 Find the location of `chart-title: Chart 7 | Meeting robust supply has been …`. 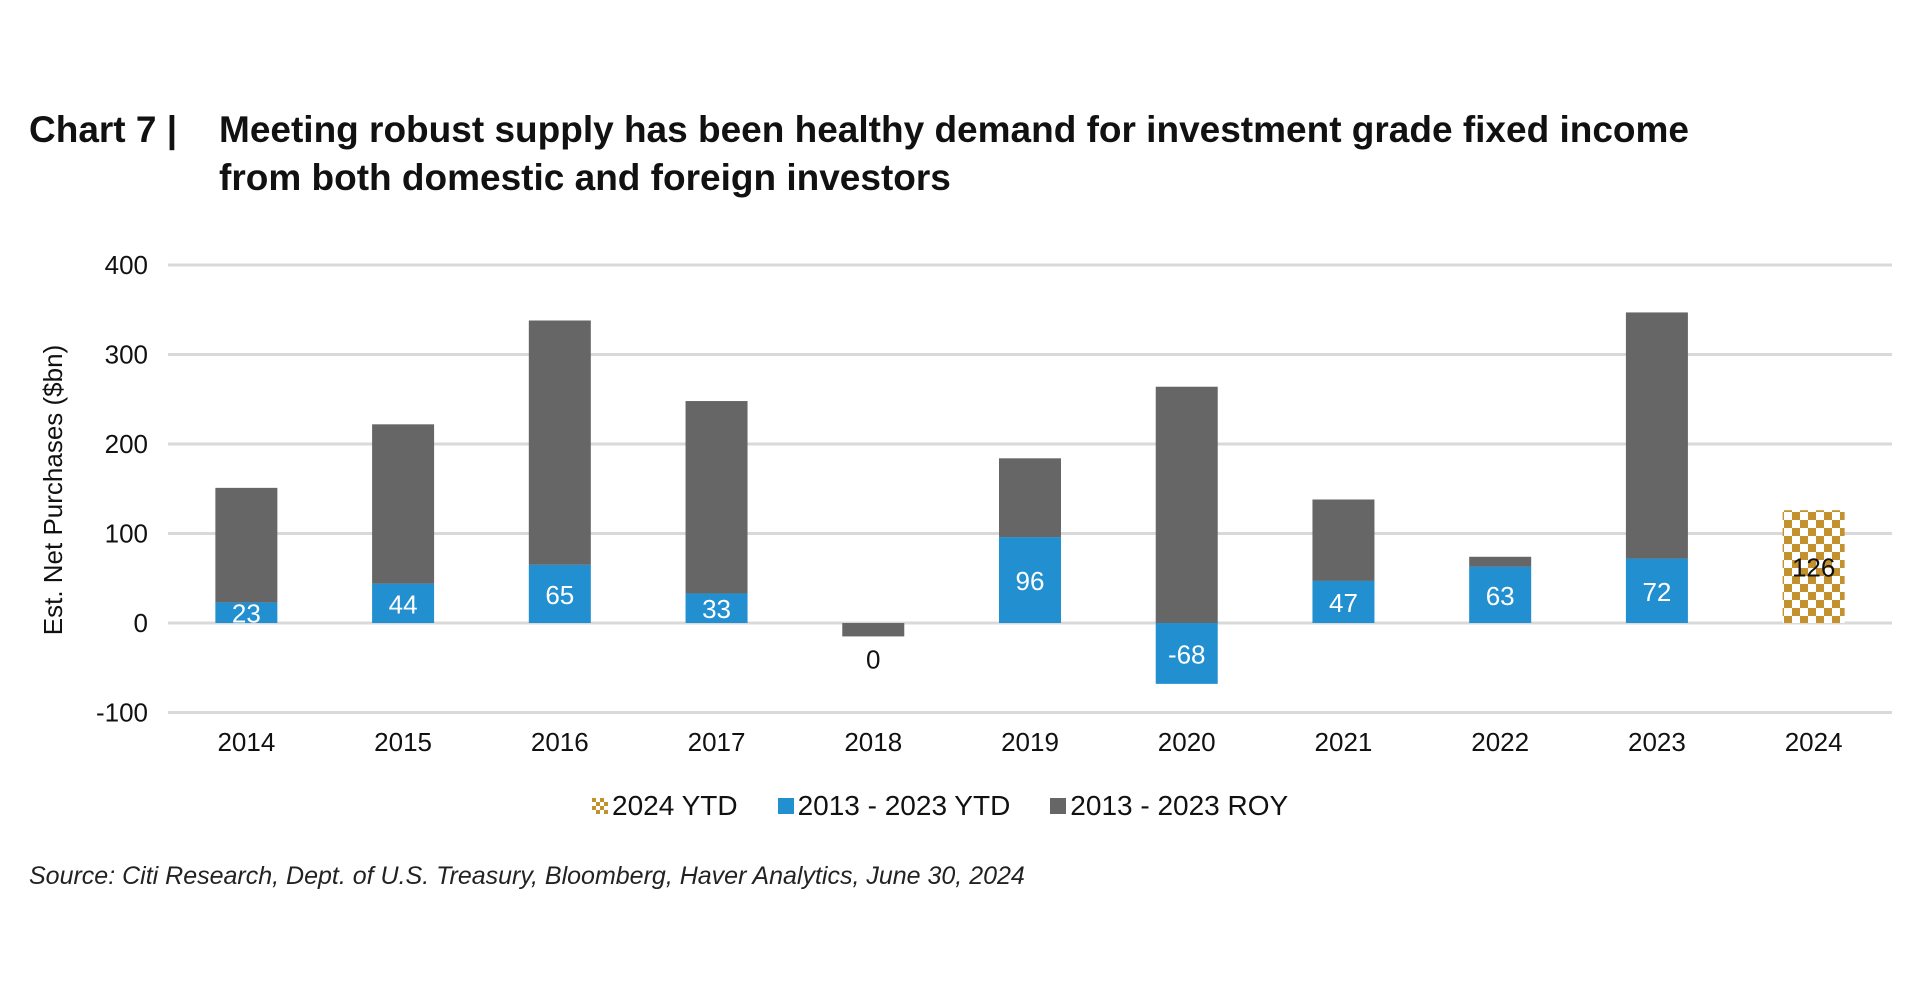

chart-title: Chart 7 | Meeting robust supply has been … is located at coordinates (859, 154).